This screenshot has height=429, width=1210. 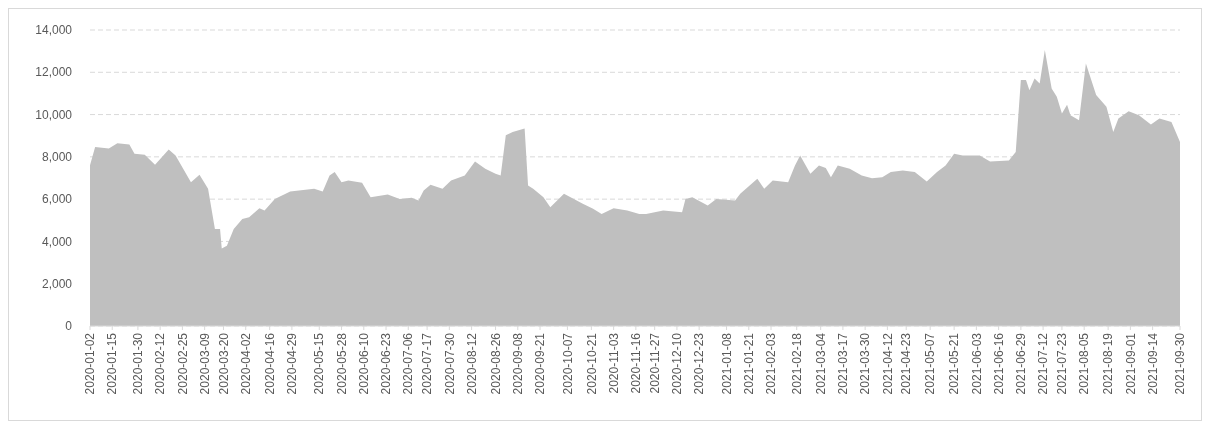 What do you see at coordinates (906, 363) in the screenshot?
I see `x-tick-label: 2021-04-23` at bounding box center [906, 363].